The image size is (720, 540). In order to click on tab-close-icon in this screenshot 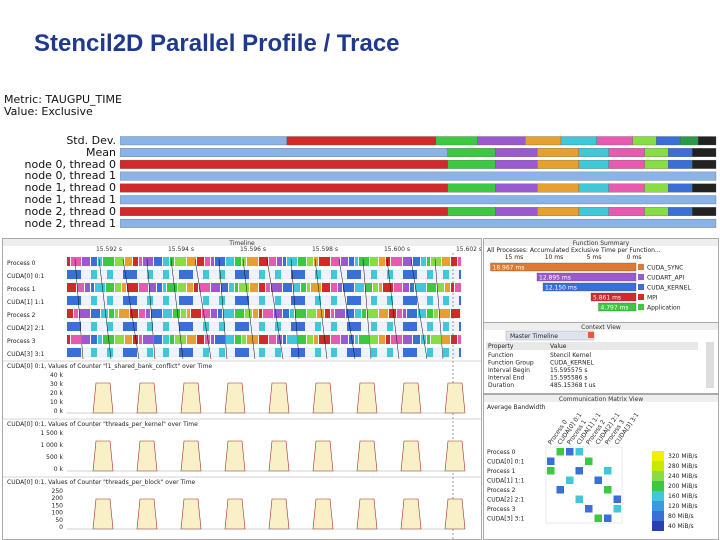, I will do `click(591, 335)`.